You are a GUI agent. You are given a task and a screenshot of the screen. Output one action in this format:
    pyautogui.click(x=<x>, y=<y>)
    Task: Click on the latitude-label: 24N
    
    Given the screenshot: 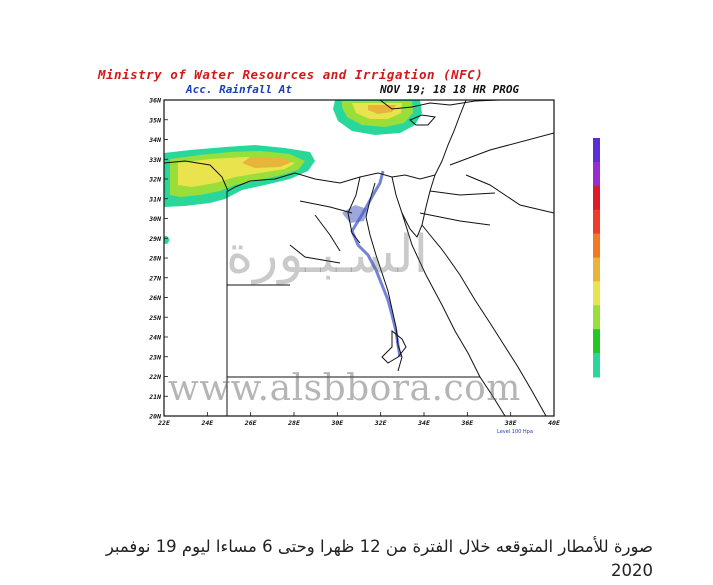 What is the action you would take?
    pyautogui.click(x=154, y=338)
    